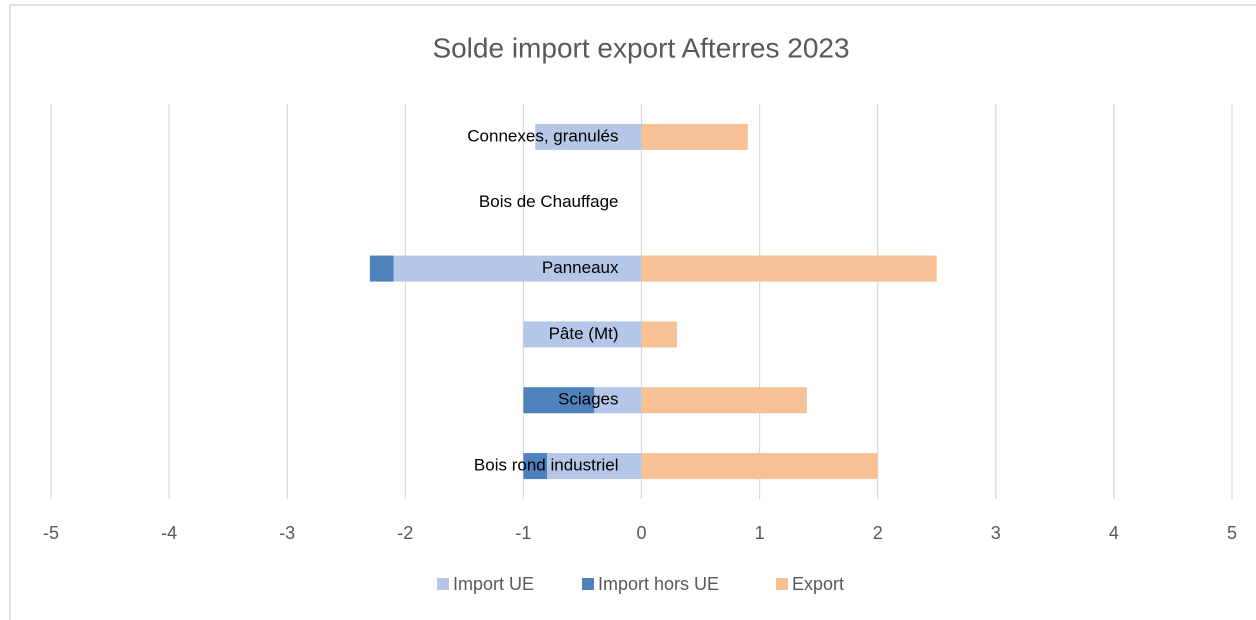 The height and width of the screenshot is (620, 1256). What do you see at coordinates (818, 584) in the screenshot?
I see `legend-label: Export` at bounding box center [818, 584].